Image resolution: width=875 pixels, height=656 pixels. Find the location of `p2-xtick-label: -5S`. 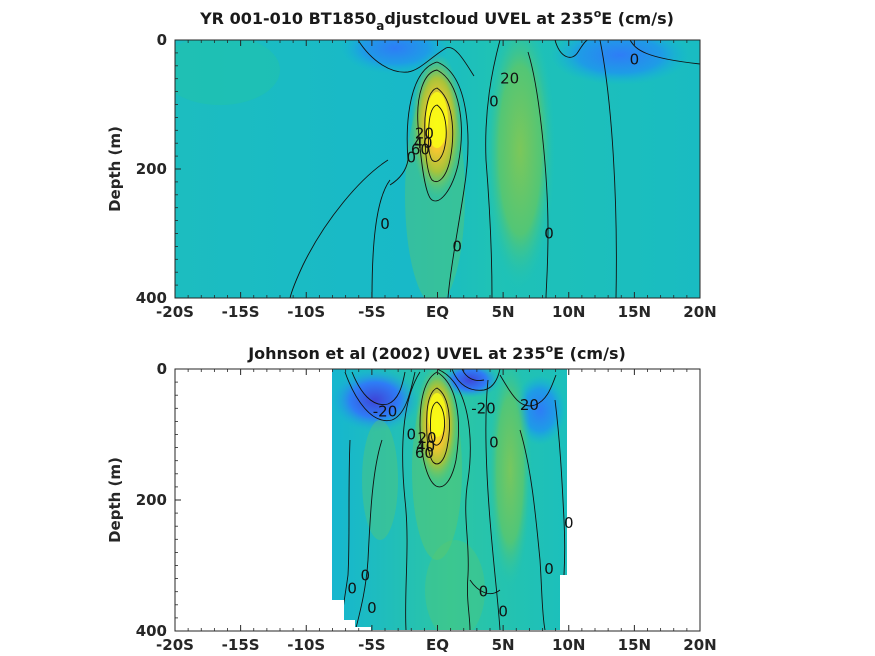

p2-xtick-label: -5S is located at coordinates (371, 645).